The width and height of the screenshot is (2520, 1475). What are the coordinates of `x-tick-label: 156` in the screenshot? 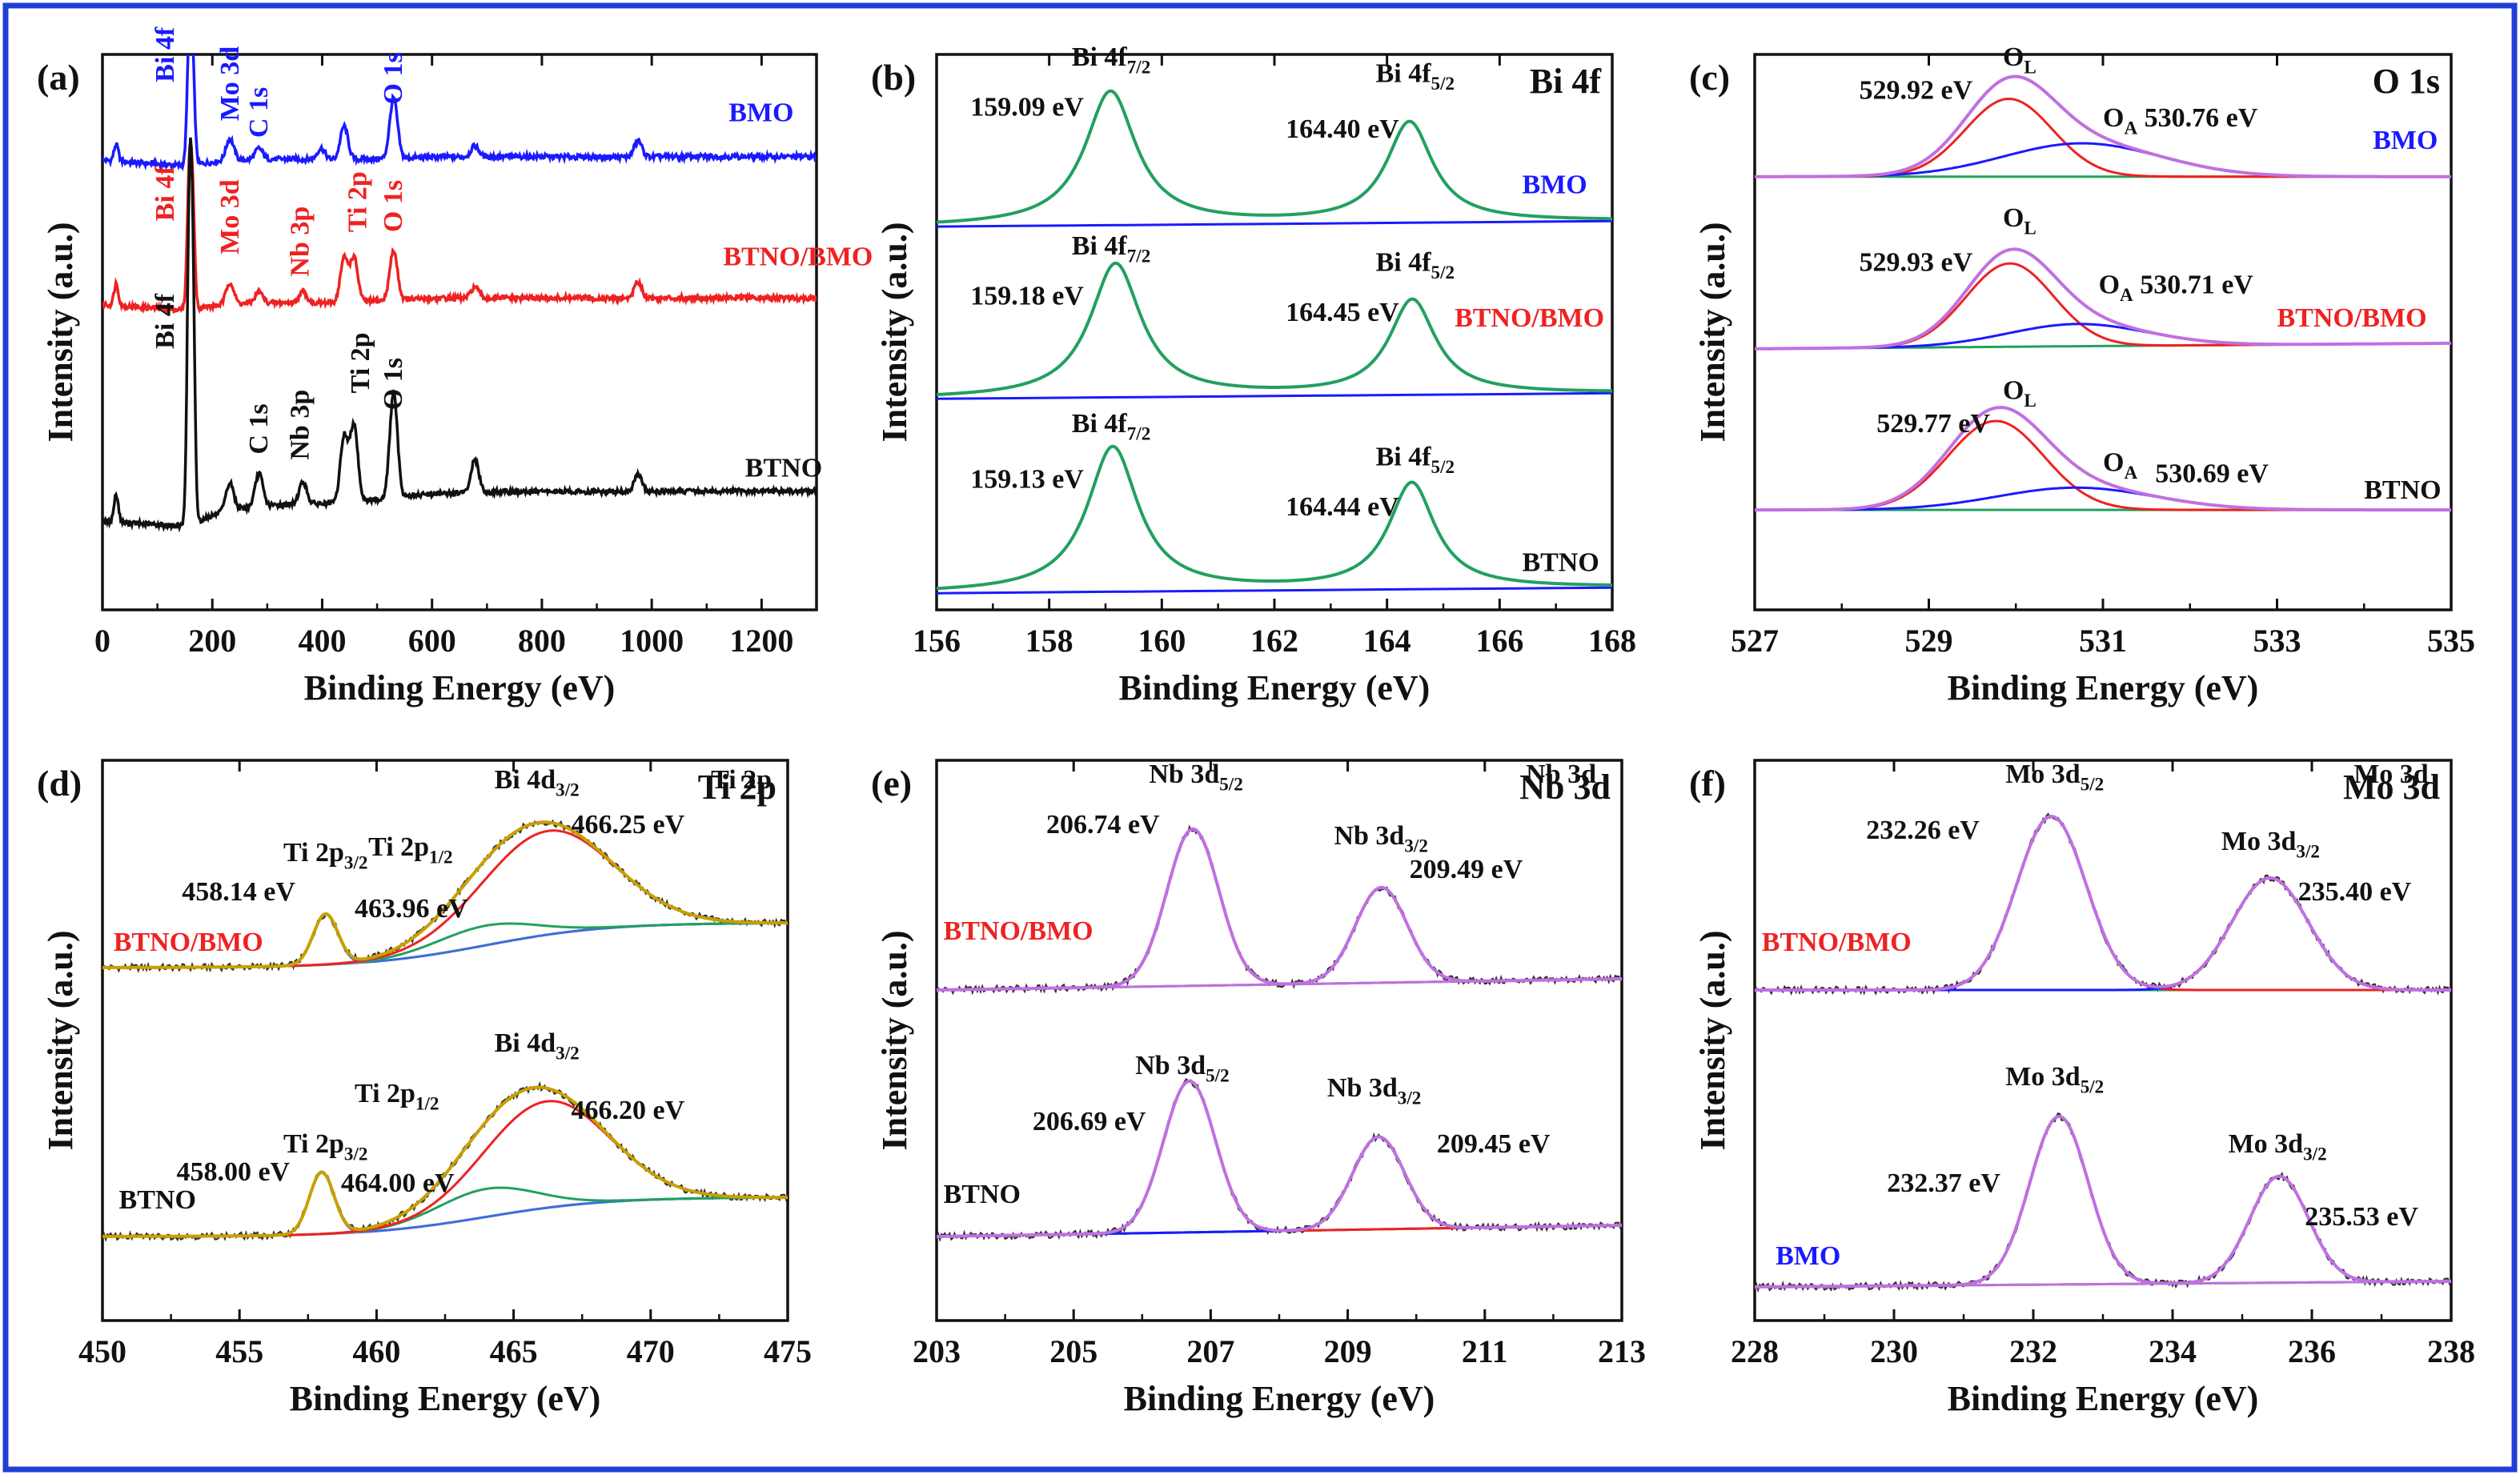 It's located at (937, 641).